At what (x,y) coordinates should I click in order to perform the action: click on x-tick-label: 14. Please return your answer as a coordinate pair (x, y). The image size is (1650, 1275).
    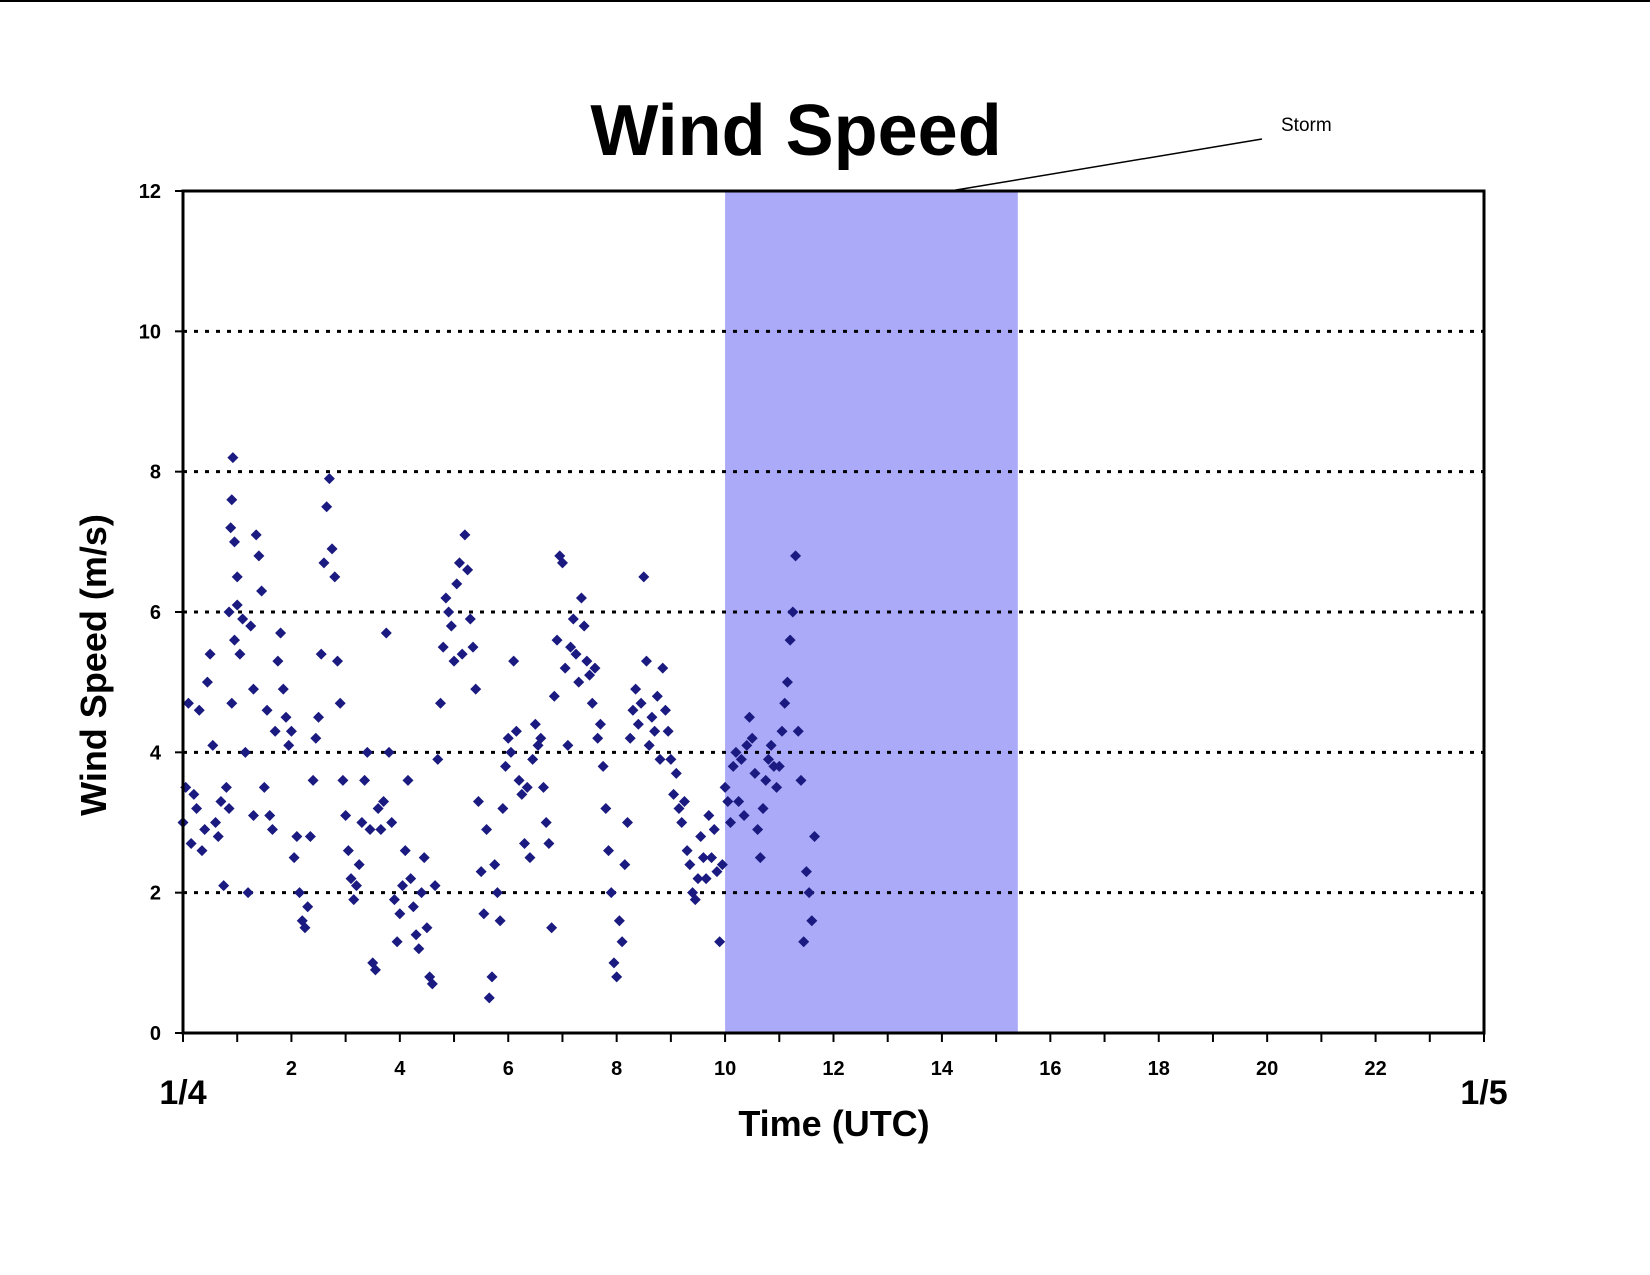
    Looking at the image, I should click on (942, 1069).